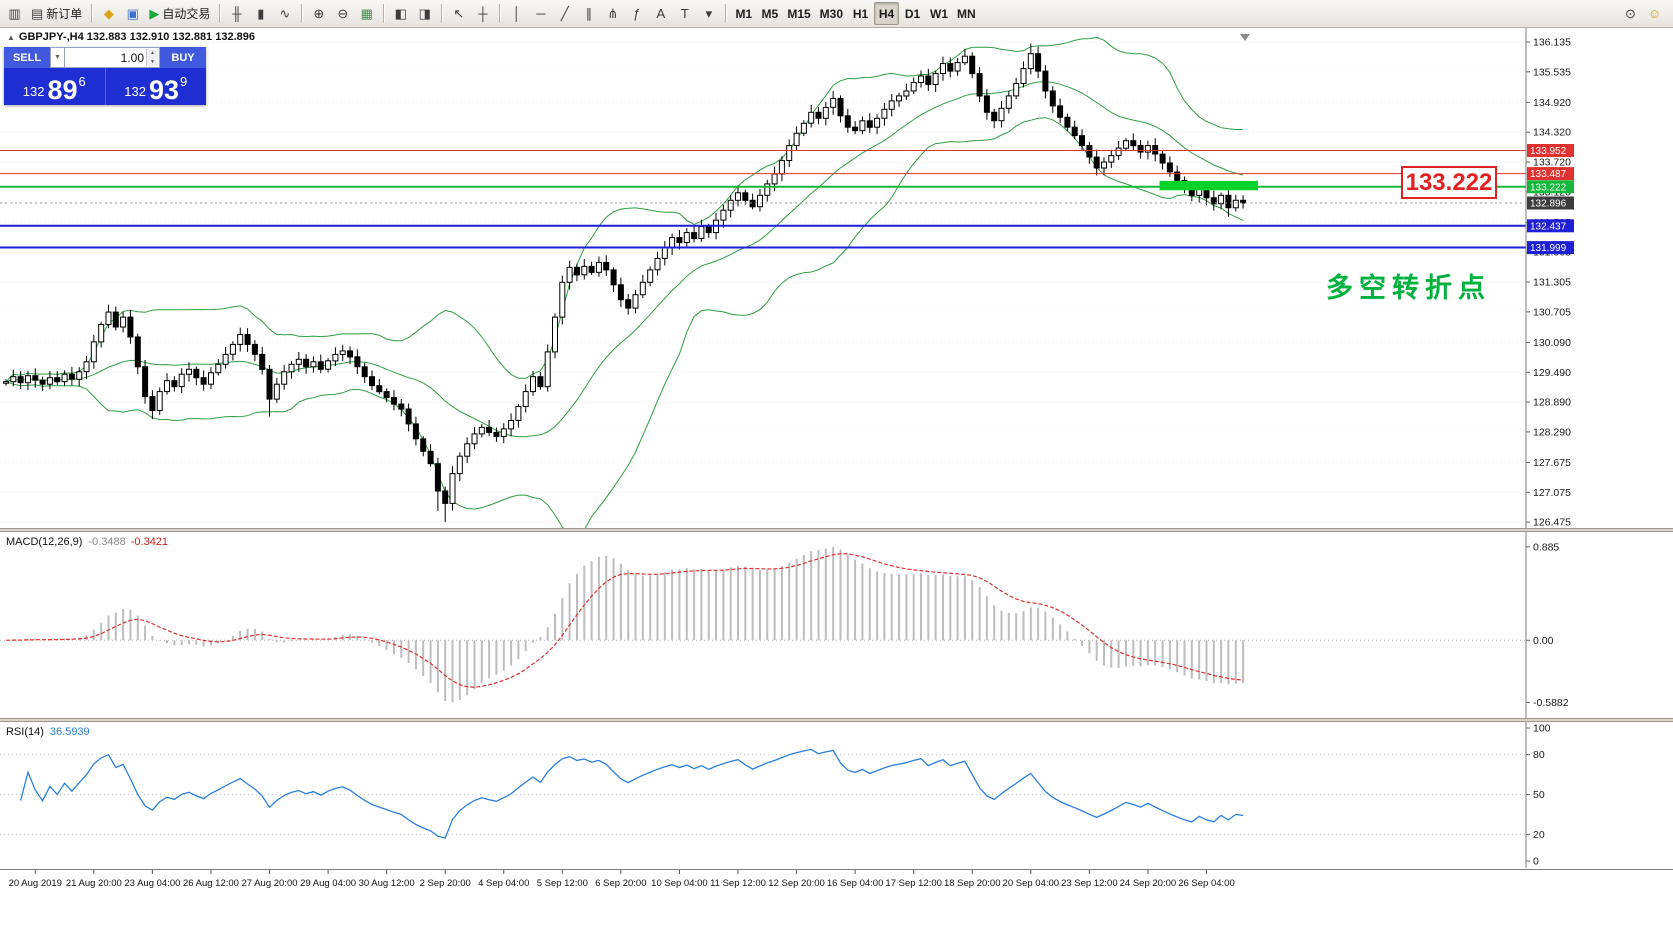 The height and width of the screenshot is (951, 1673). Describe the element at coordinates (260, 13) in the screenshot. I see `candlestick-chart: ▮` at that location.